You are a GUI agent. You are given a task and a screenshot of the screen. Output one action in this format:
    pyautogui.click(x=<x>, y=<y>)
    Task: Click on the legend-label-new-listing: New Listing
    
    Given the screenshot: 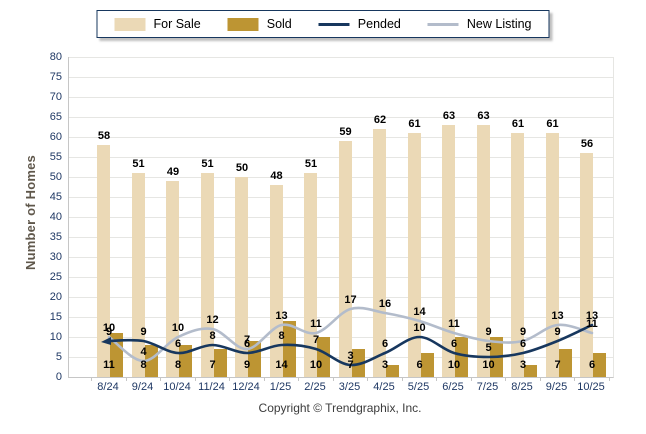 What is the action you would take?
    pyautogui.click(x=499, y=24)
    